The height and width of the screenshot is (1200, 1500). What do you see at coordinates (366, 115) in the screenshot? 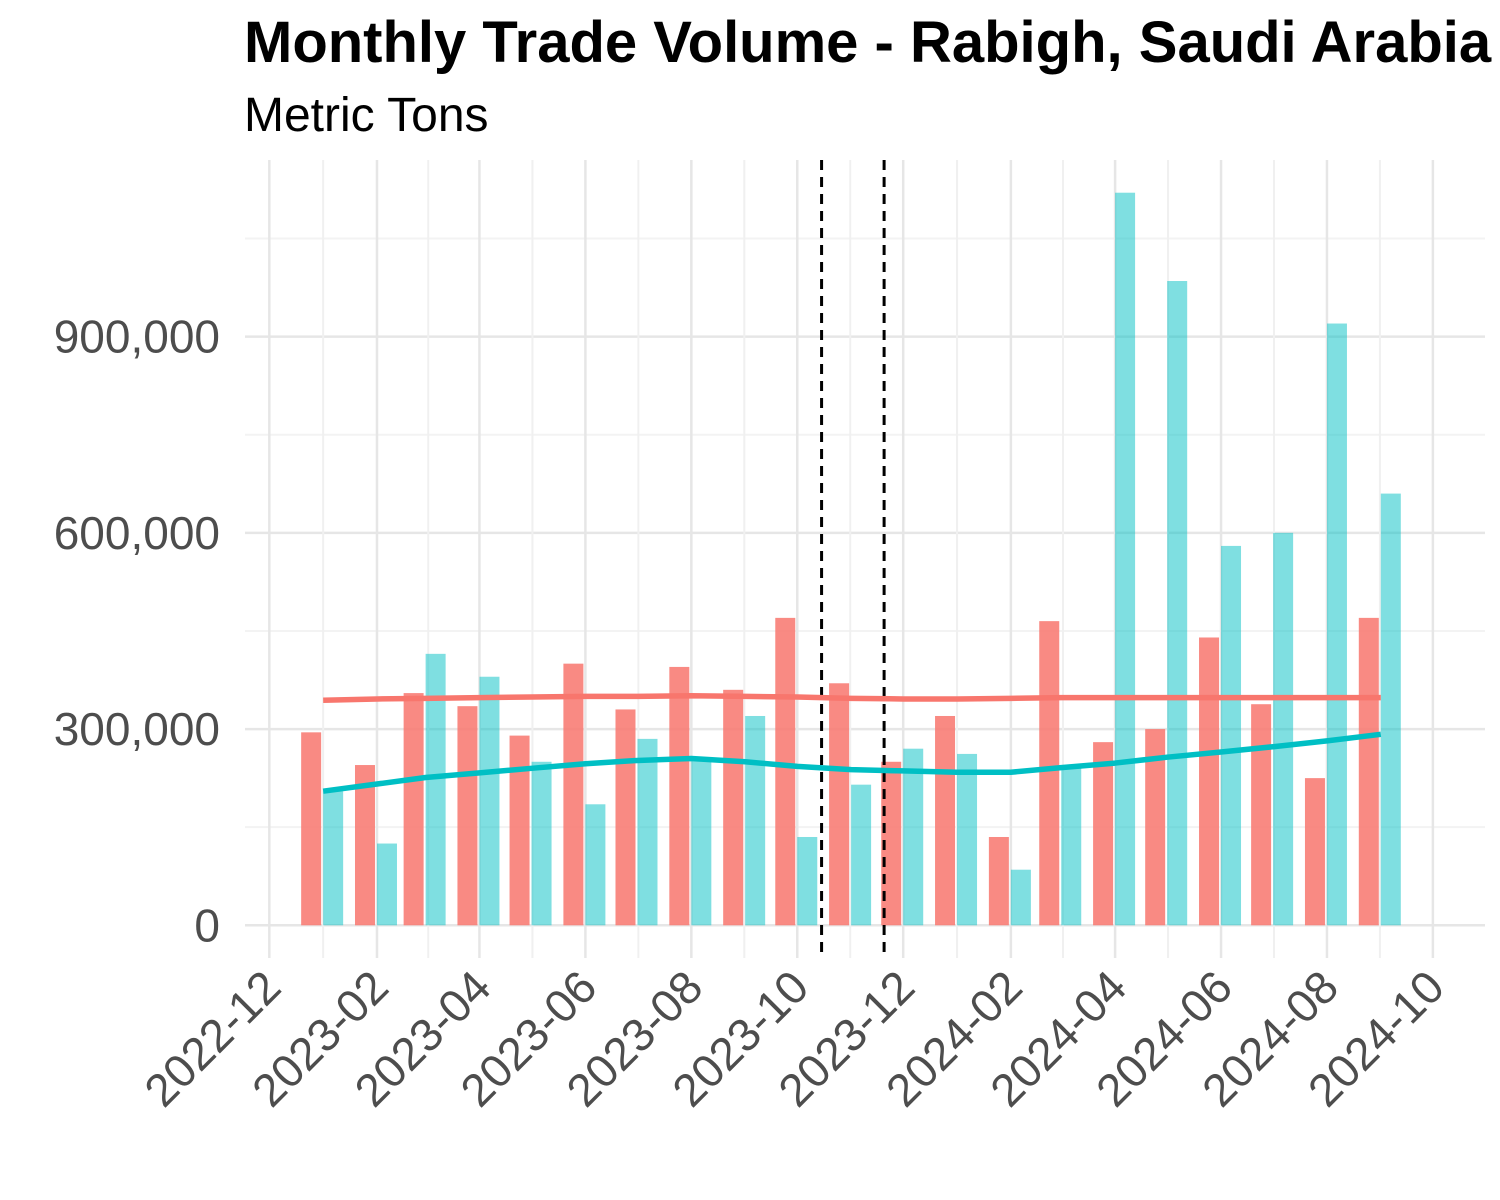
I see `chart-subtitle: Metric Tons` at bounding box center [366, 115].